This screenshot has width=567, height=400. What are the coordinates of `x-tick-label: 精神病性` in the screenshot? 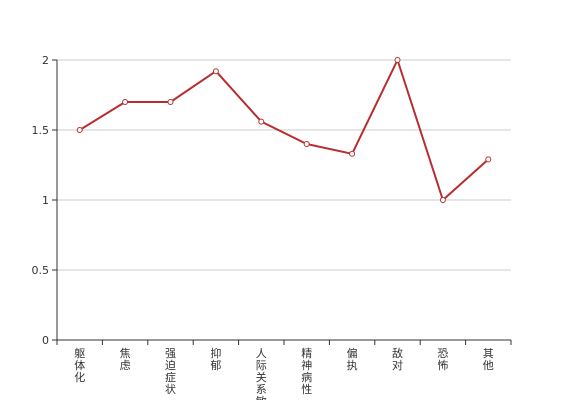 It's located at (306, 371).